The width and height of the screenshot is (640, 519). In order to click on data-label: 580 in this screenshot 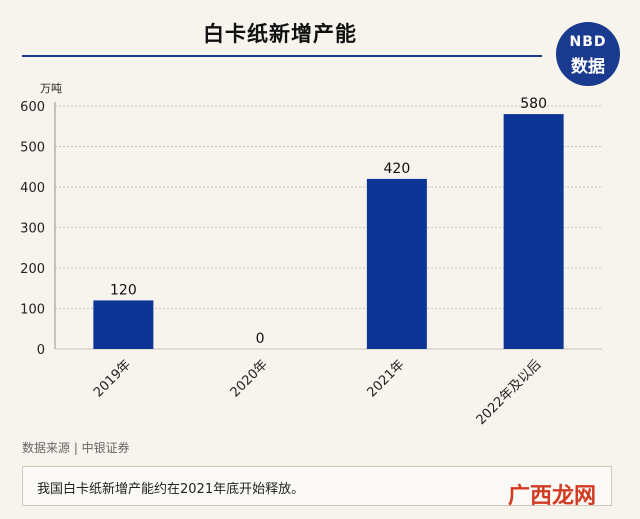, I will do `click(533, 104)`.